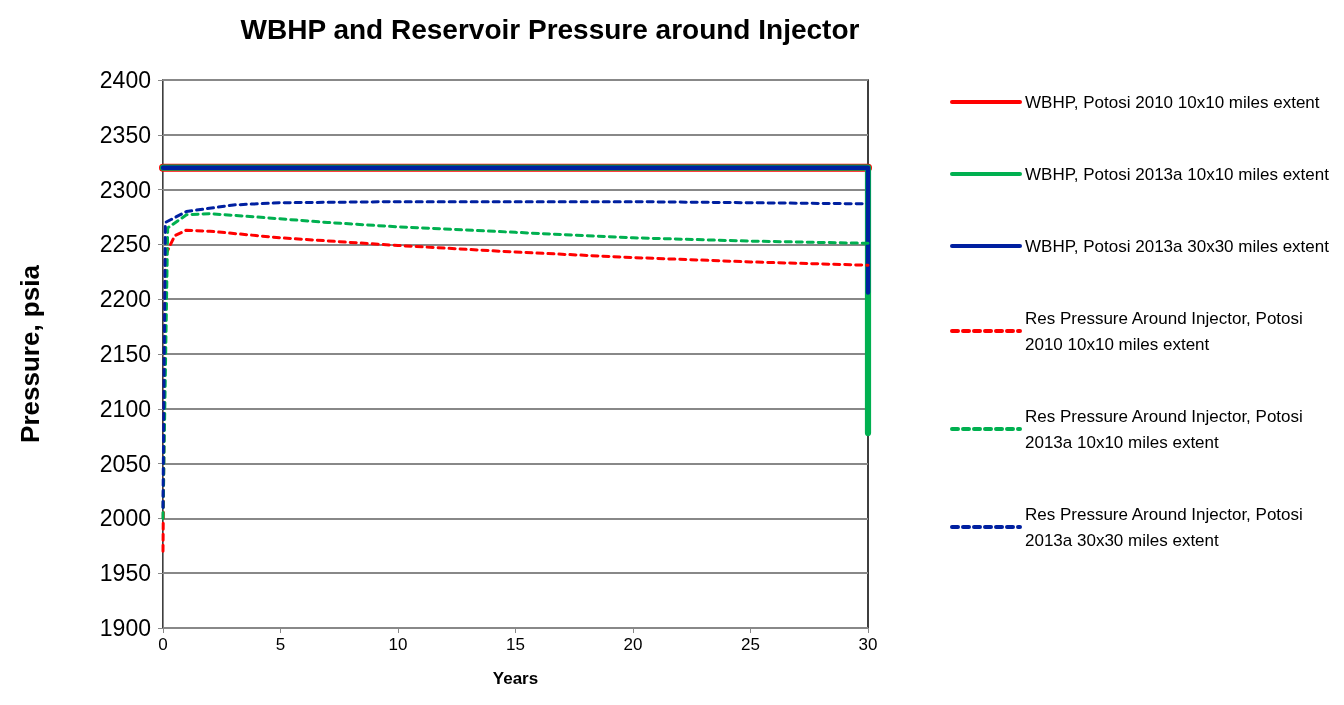 The height and width of the screenshot is (705, 1344). What do you see at coordinates (1177, 246) in the screenshot?
I see `legend-label: WBHP, Potosi 2013a 30x30 miles extent` at bounding box center [1177, 246].